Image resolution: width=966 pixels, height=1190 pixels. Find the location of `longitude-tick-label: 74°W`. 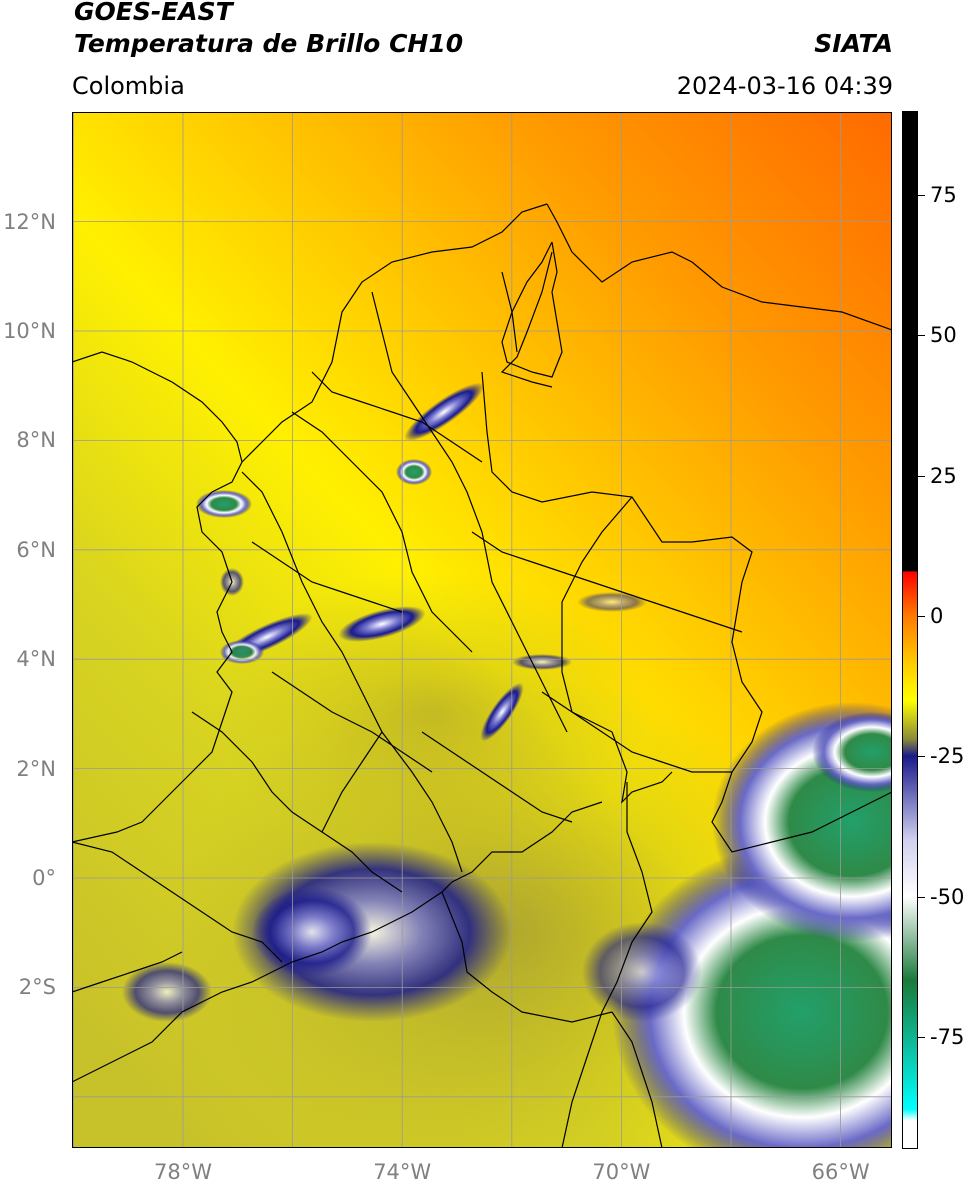

longitude-tick-label: 74°W is located at coordinates (402, 1172).